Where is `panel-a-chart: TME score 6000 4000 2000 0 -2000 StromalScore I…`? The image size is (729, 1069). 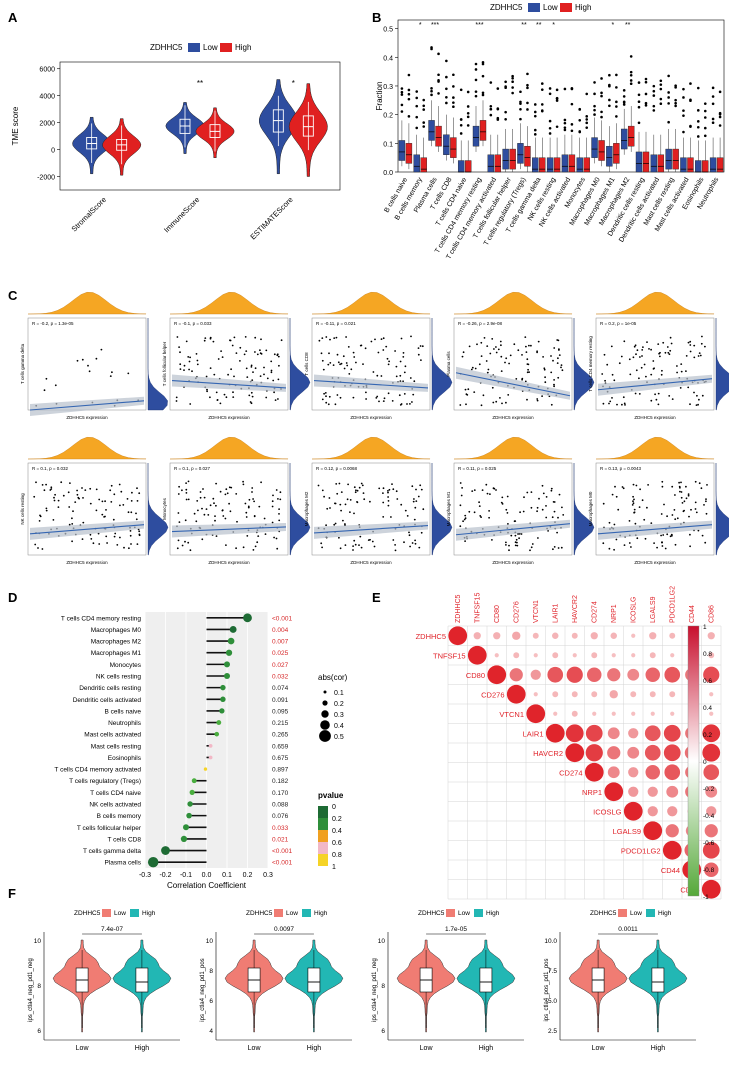 panel-a-chart: TME score 6000 4000 2000 0 -2000 StromalScore I… is located at coordinates (176, 151).